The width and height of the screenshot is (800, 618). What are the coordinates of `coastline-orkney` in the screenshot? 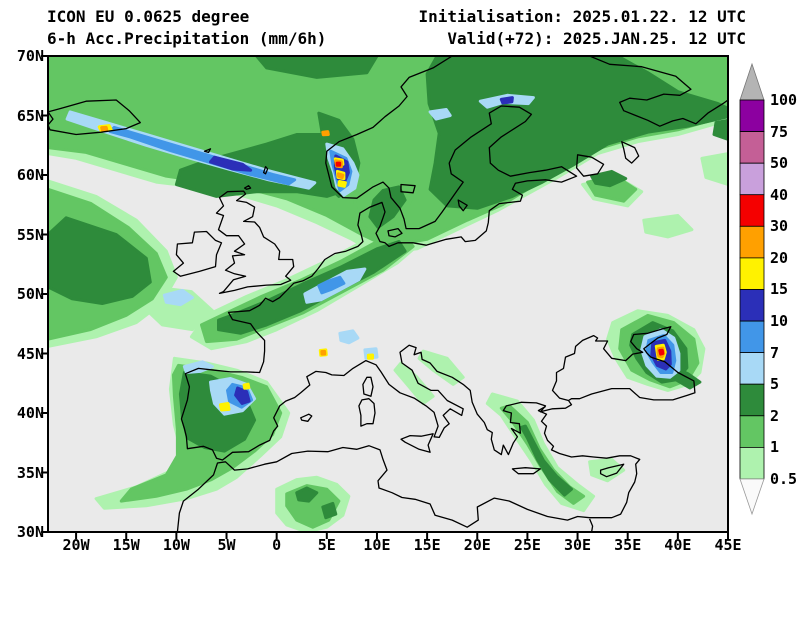 It's located at (247, 187).